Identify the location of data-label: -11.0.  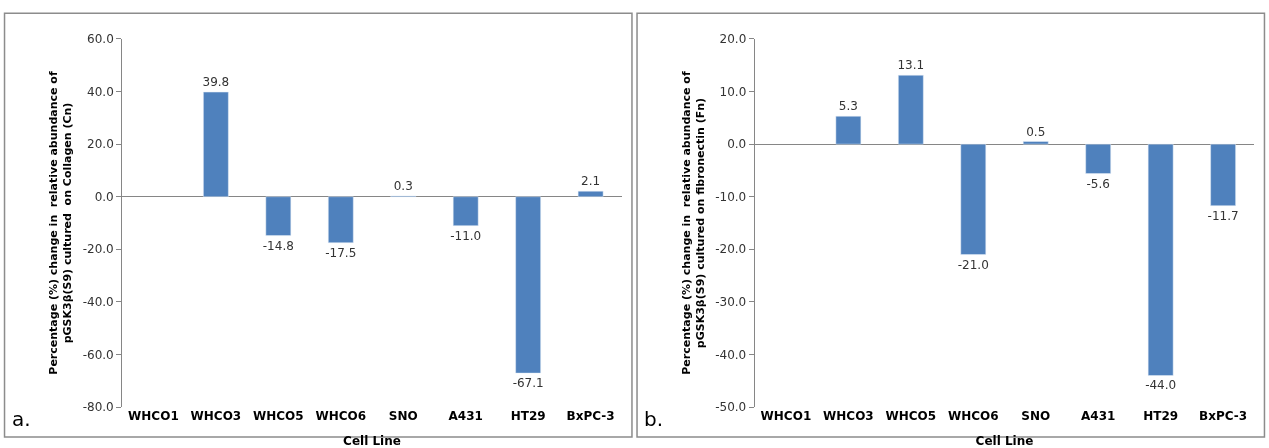
(466, 235).